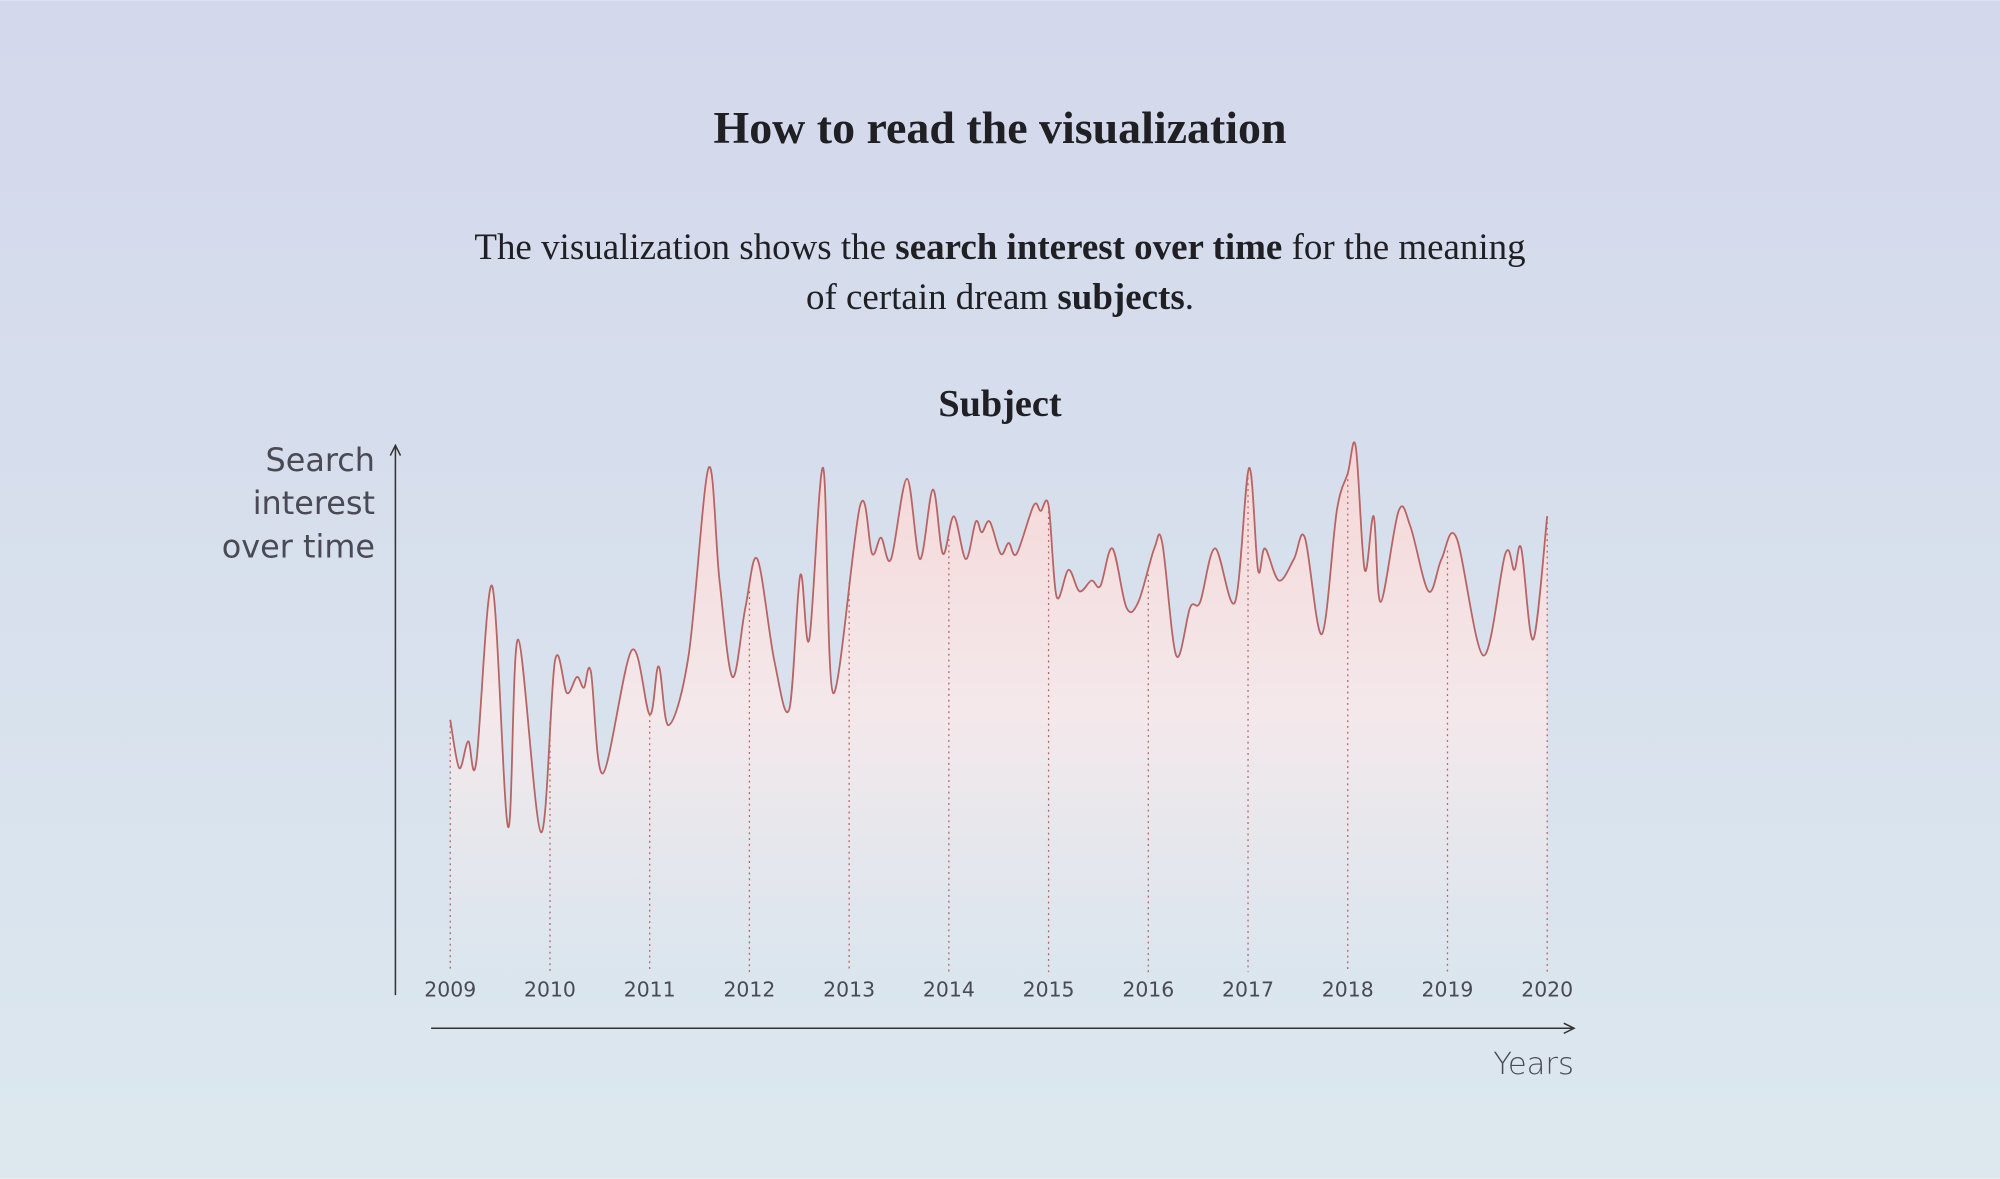 The width and height of the screenshot is (2000, 1179). What do you see at coordinates (1049, 989) in the screenshot?
I see `x-tick-label: 2015` at bounding box center [1049, 989].